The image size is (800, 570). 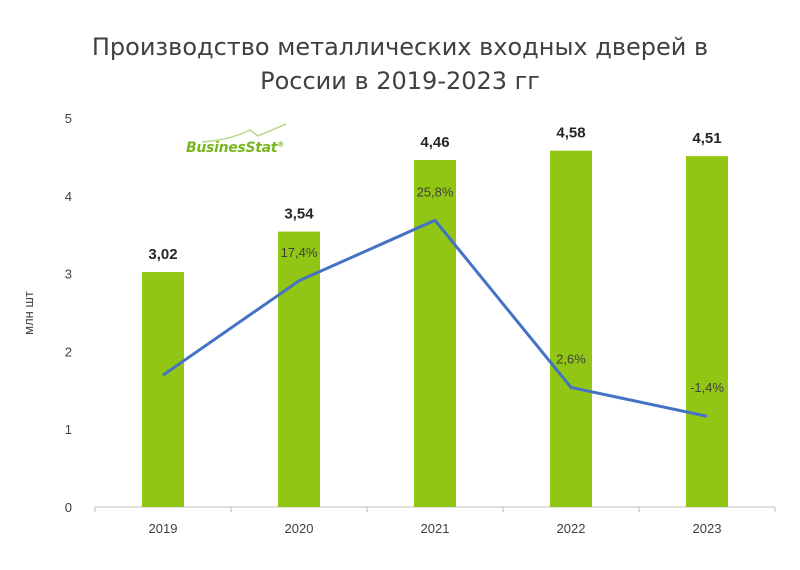 What do you see at coordinates (299, 528) in the screenshot?
I see `x-tick-label: 2020` at bounding box center [299, 528].